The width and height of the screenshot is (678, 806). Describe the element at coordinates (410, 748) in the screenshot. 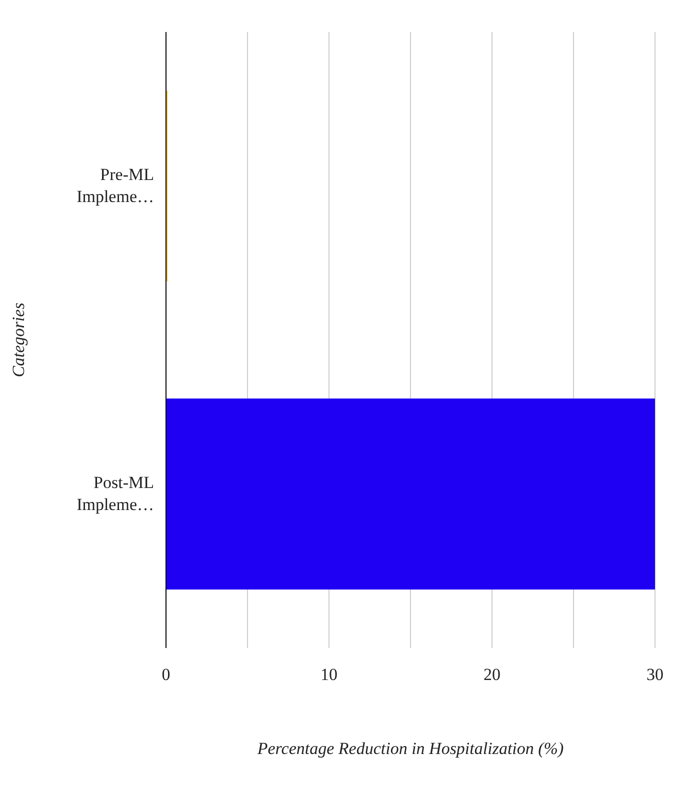

I see `x-axis-title: Percentage Reduction in Hospitalization (%)` at that location.